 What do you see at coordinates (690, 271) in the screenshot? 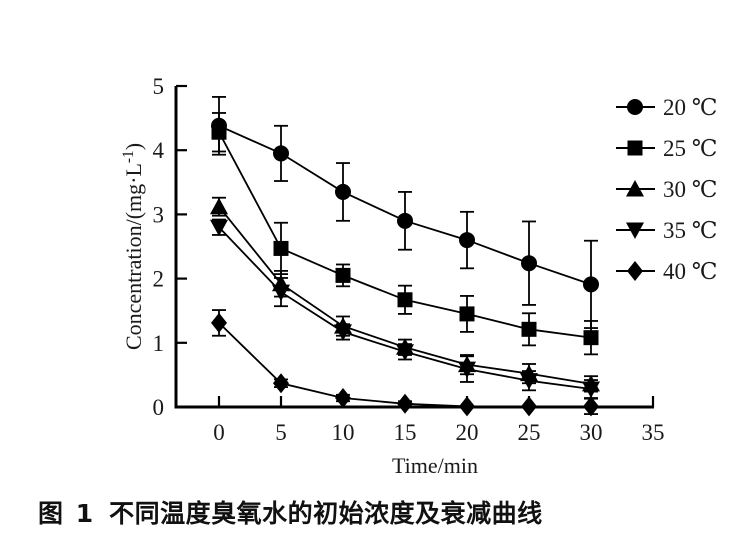
I see `legend-label: 40 ℃` at bounding box center [690, 271].